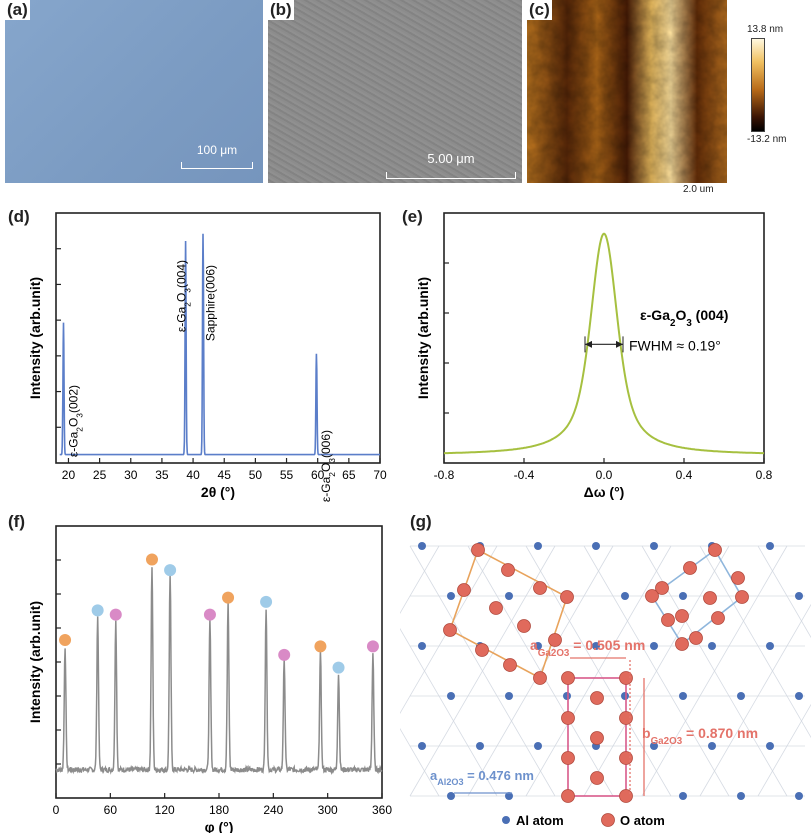 Image resolution: width=811 pixels, height=838 pixels. I want to click on x-tick-label: 360, so click(382, 810).